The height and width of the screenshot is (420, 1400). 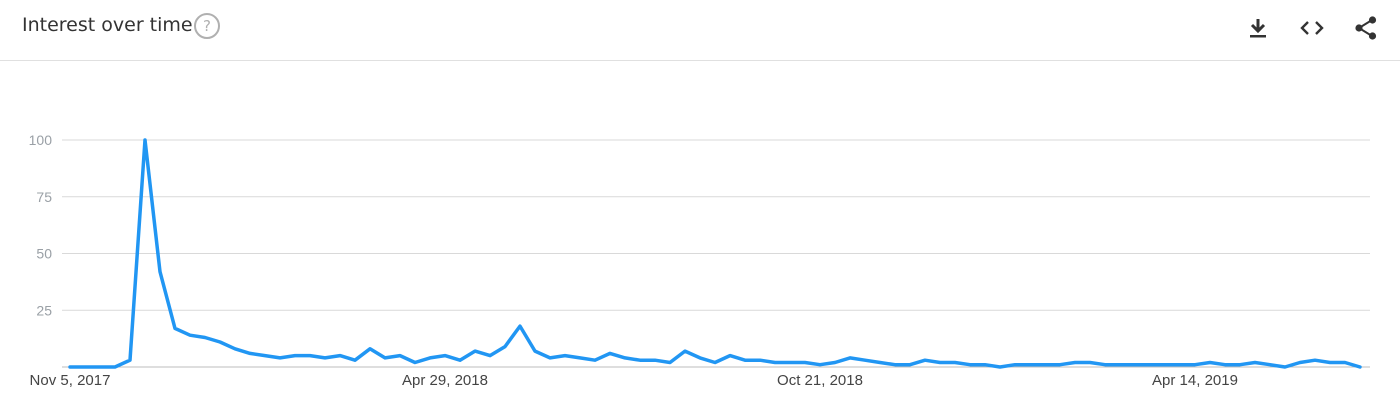 What do you see at coordinates (44, 310) in the screenshot?
I see `y-tick-label: 25` at bounding box center [44, 310].